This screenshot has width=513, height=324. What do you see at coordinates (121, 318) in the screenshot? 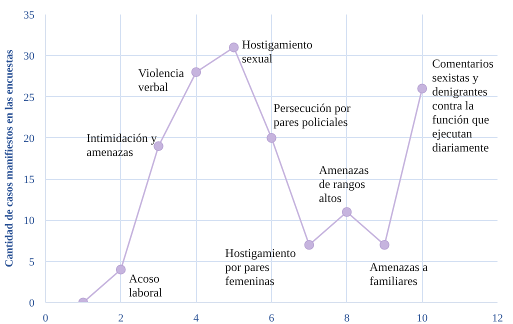
I see `x-tick-label: 2` at bounding box center [121, 318].